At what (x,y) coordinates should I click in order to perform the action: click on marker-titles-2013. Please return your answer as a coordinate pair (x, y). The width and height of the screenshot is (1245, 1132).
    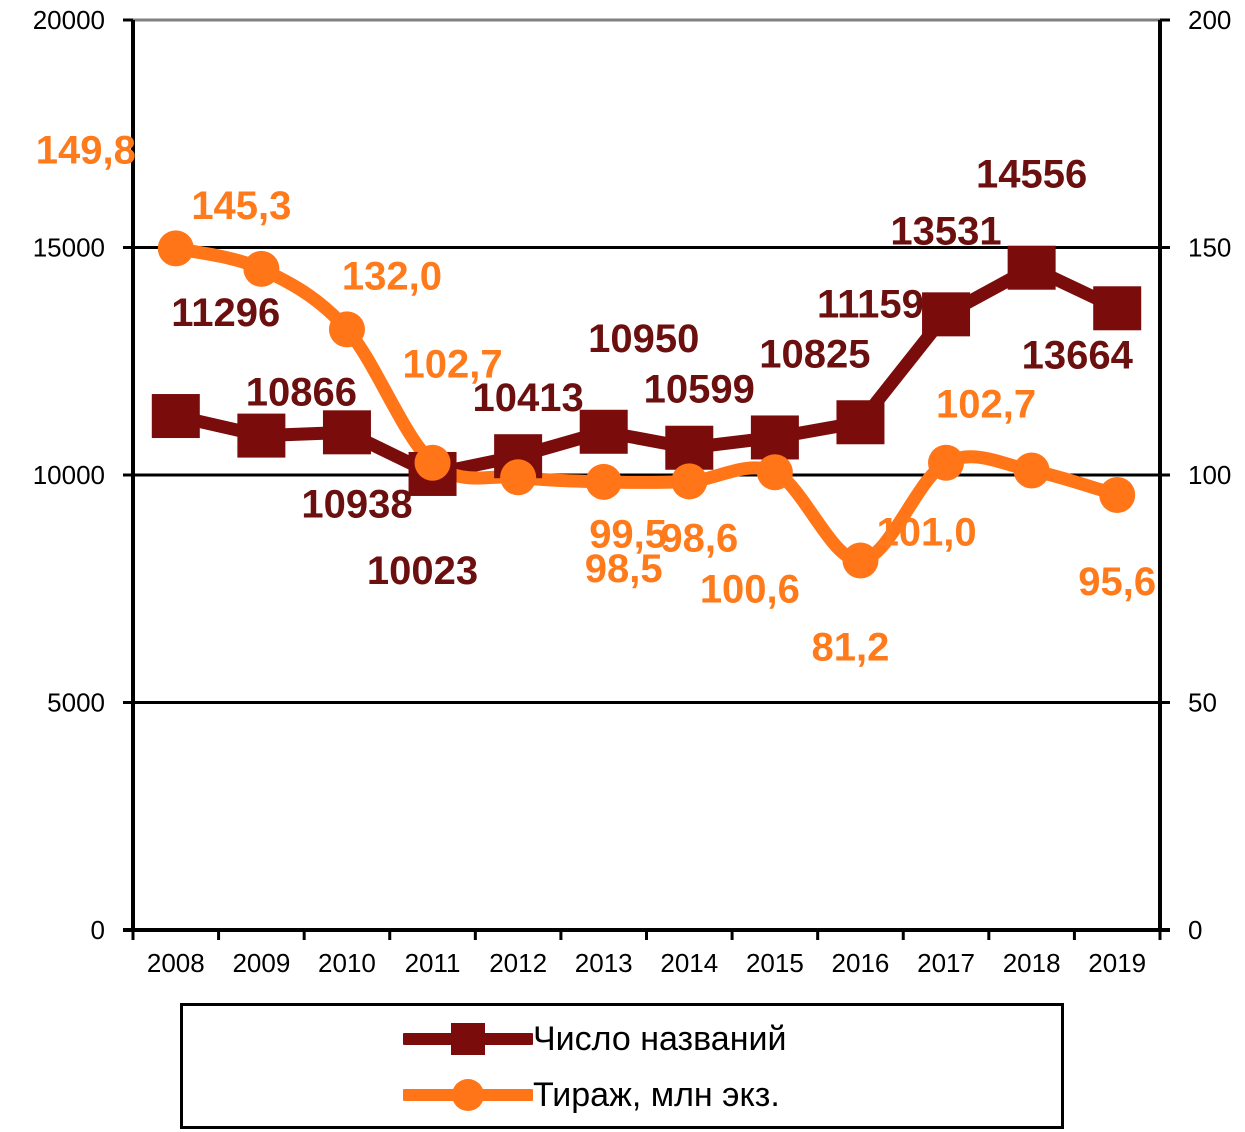
    Looking at the image, I should click on (603, 431).